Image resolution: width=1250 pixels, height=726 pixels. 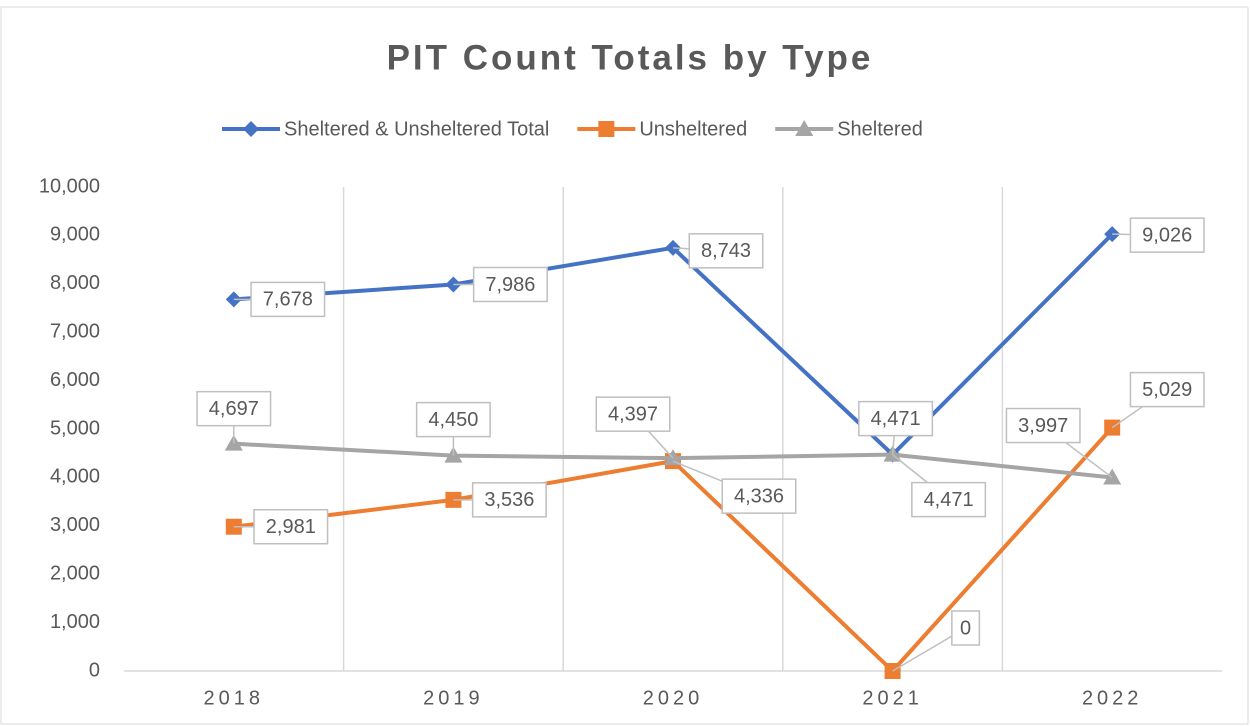 I want to click on data-label: 4,450, so click(x=453, y=420).